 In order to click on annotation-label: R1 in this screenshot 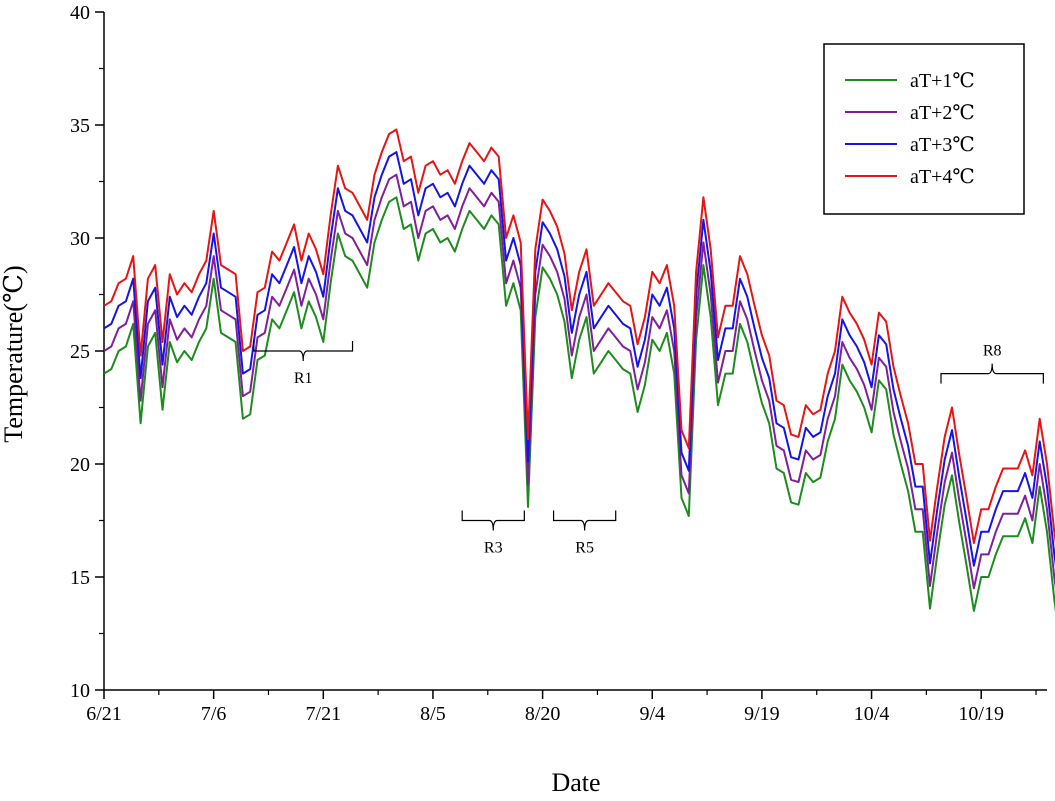, I will do `click(303, 378)`.